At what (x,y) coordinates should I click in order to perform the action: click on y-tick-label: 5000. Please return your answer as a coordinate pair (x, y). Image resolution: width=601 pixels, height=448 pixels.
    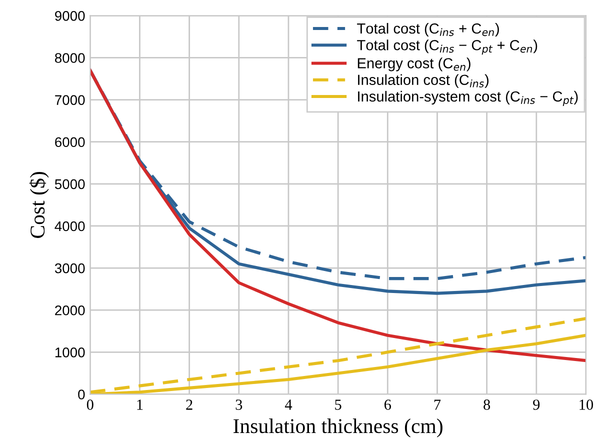
    Looking at the image, I should click on (69, 184).